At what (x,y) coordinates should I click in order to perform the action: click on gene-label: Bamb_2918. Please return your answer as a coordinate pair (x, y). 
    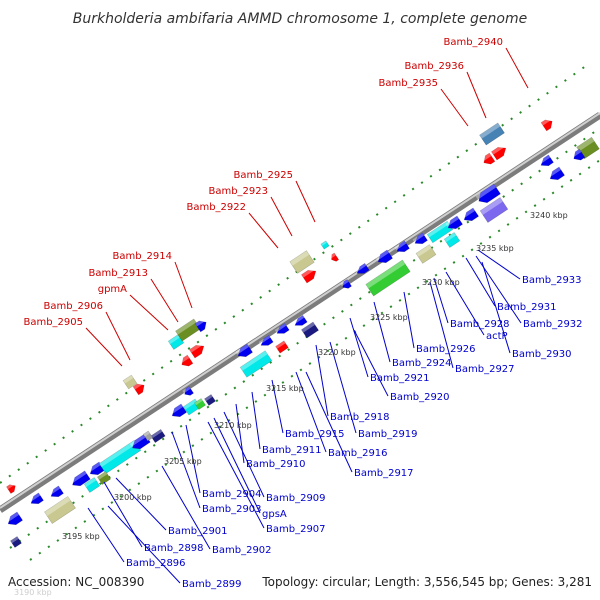
    Looking at the image, I should click on (360, 417).